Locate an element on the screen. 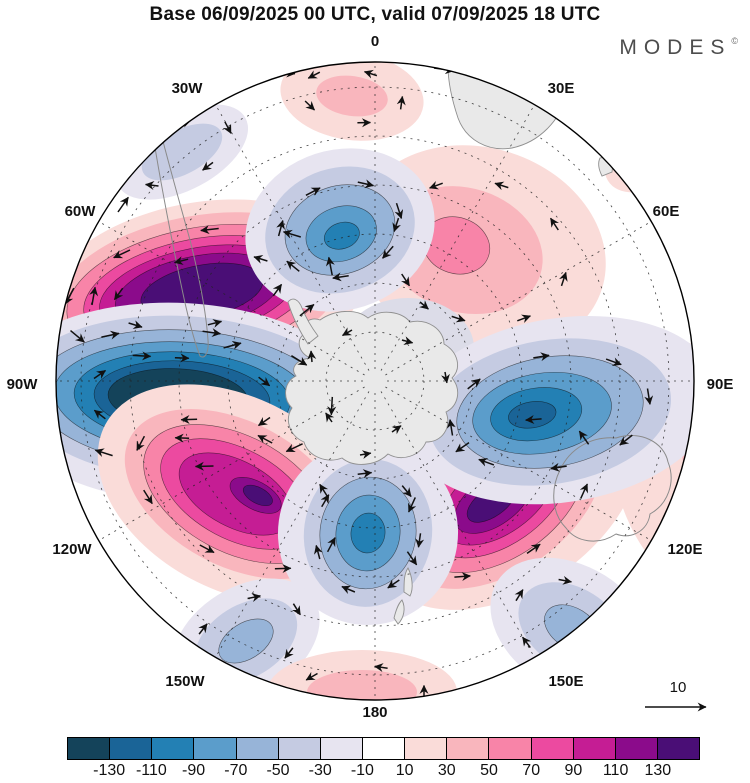 This screenshot has height=783, width=750. new-zealand is located at coordinates (403, 596).